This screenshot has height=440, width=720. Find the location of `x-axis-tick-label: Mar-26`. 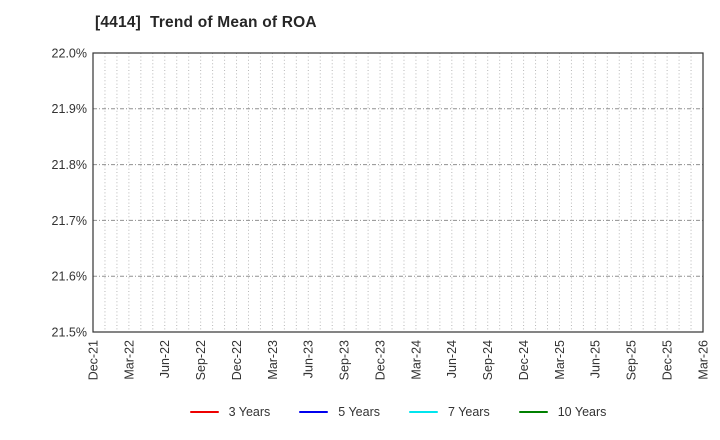

x-axis-tick-label: Mar-26 is located at coordinates (703, 360).